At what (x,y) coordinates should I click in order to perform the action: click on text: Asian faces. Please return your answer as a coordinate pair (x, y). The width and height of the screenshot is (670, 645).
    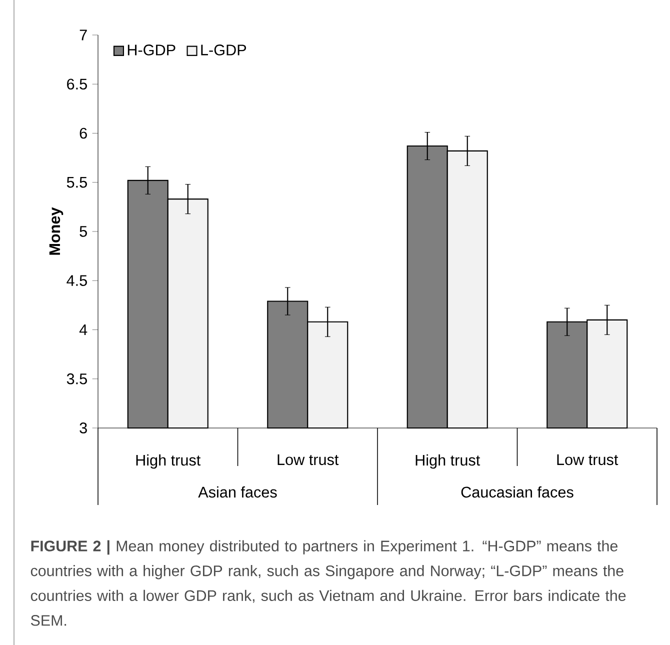
    Looking at the image, I should click on (237, 492).